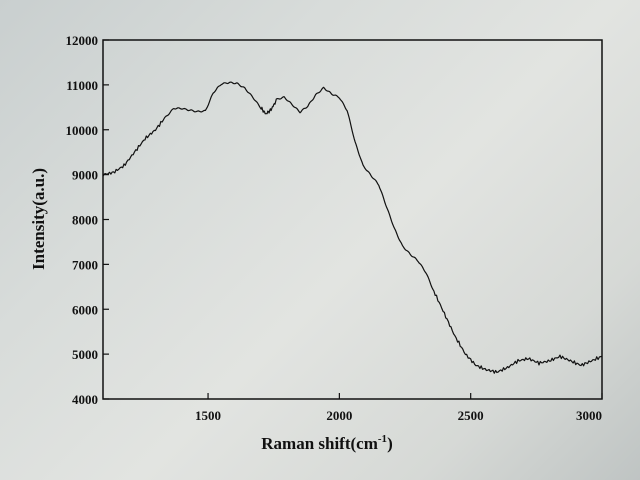  I want to click on y-tick-label: 9000, so click(85, 175).